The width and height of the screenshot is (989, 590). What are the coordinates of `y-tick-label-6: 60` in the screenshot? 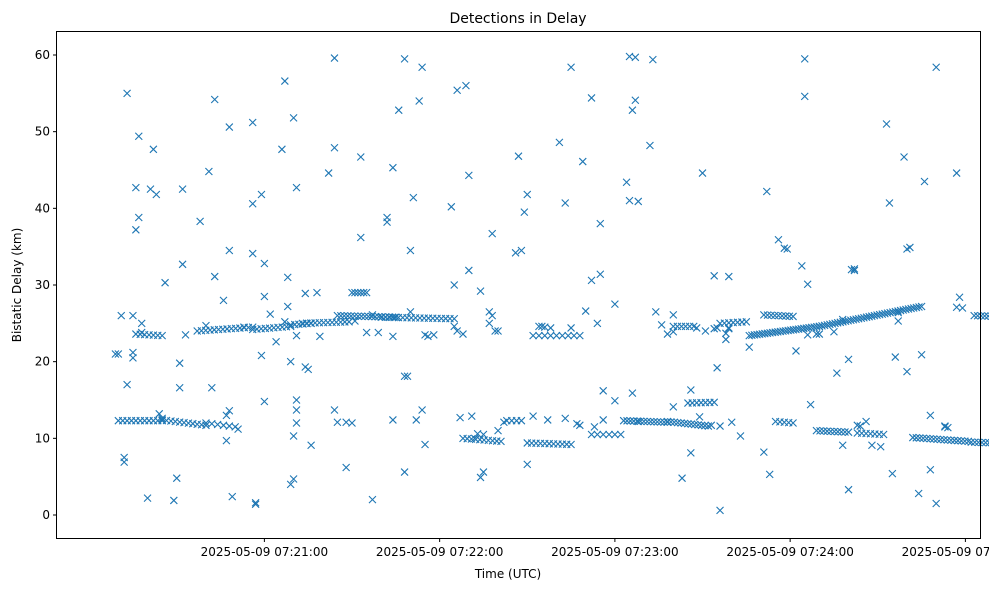 It's located at (42, 55).